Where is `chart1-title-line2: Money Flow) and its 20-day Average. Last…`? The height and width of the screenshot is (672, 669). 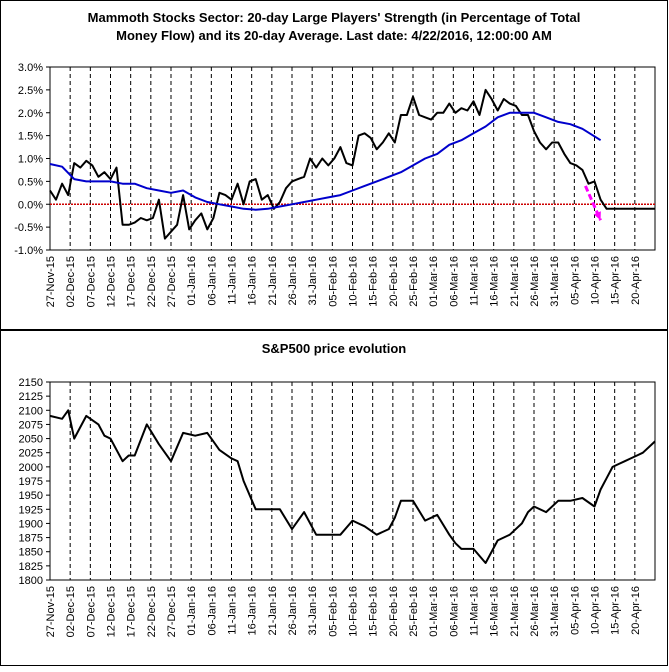
chart1-title-line2: Money Flow) and its 20-day Average. Last… is located at coordinates (334, 35).